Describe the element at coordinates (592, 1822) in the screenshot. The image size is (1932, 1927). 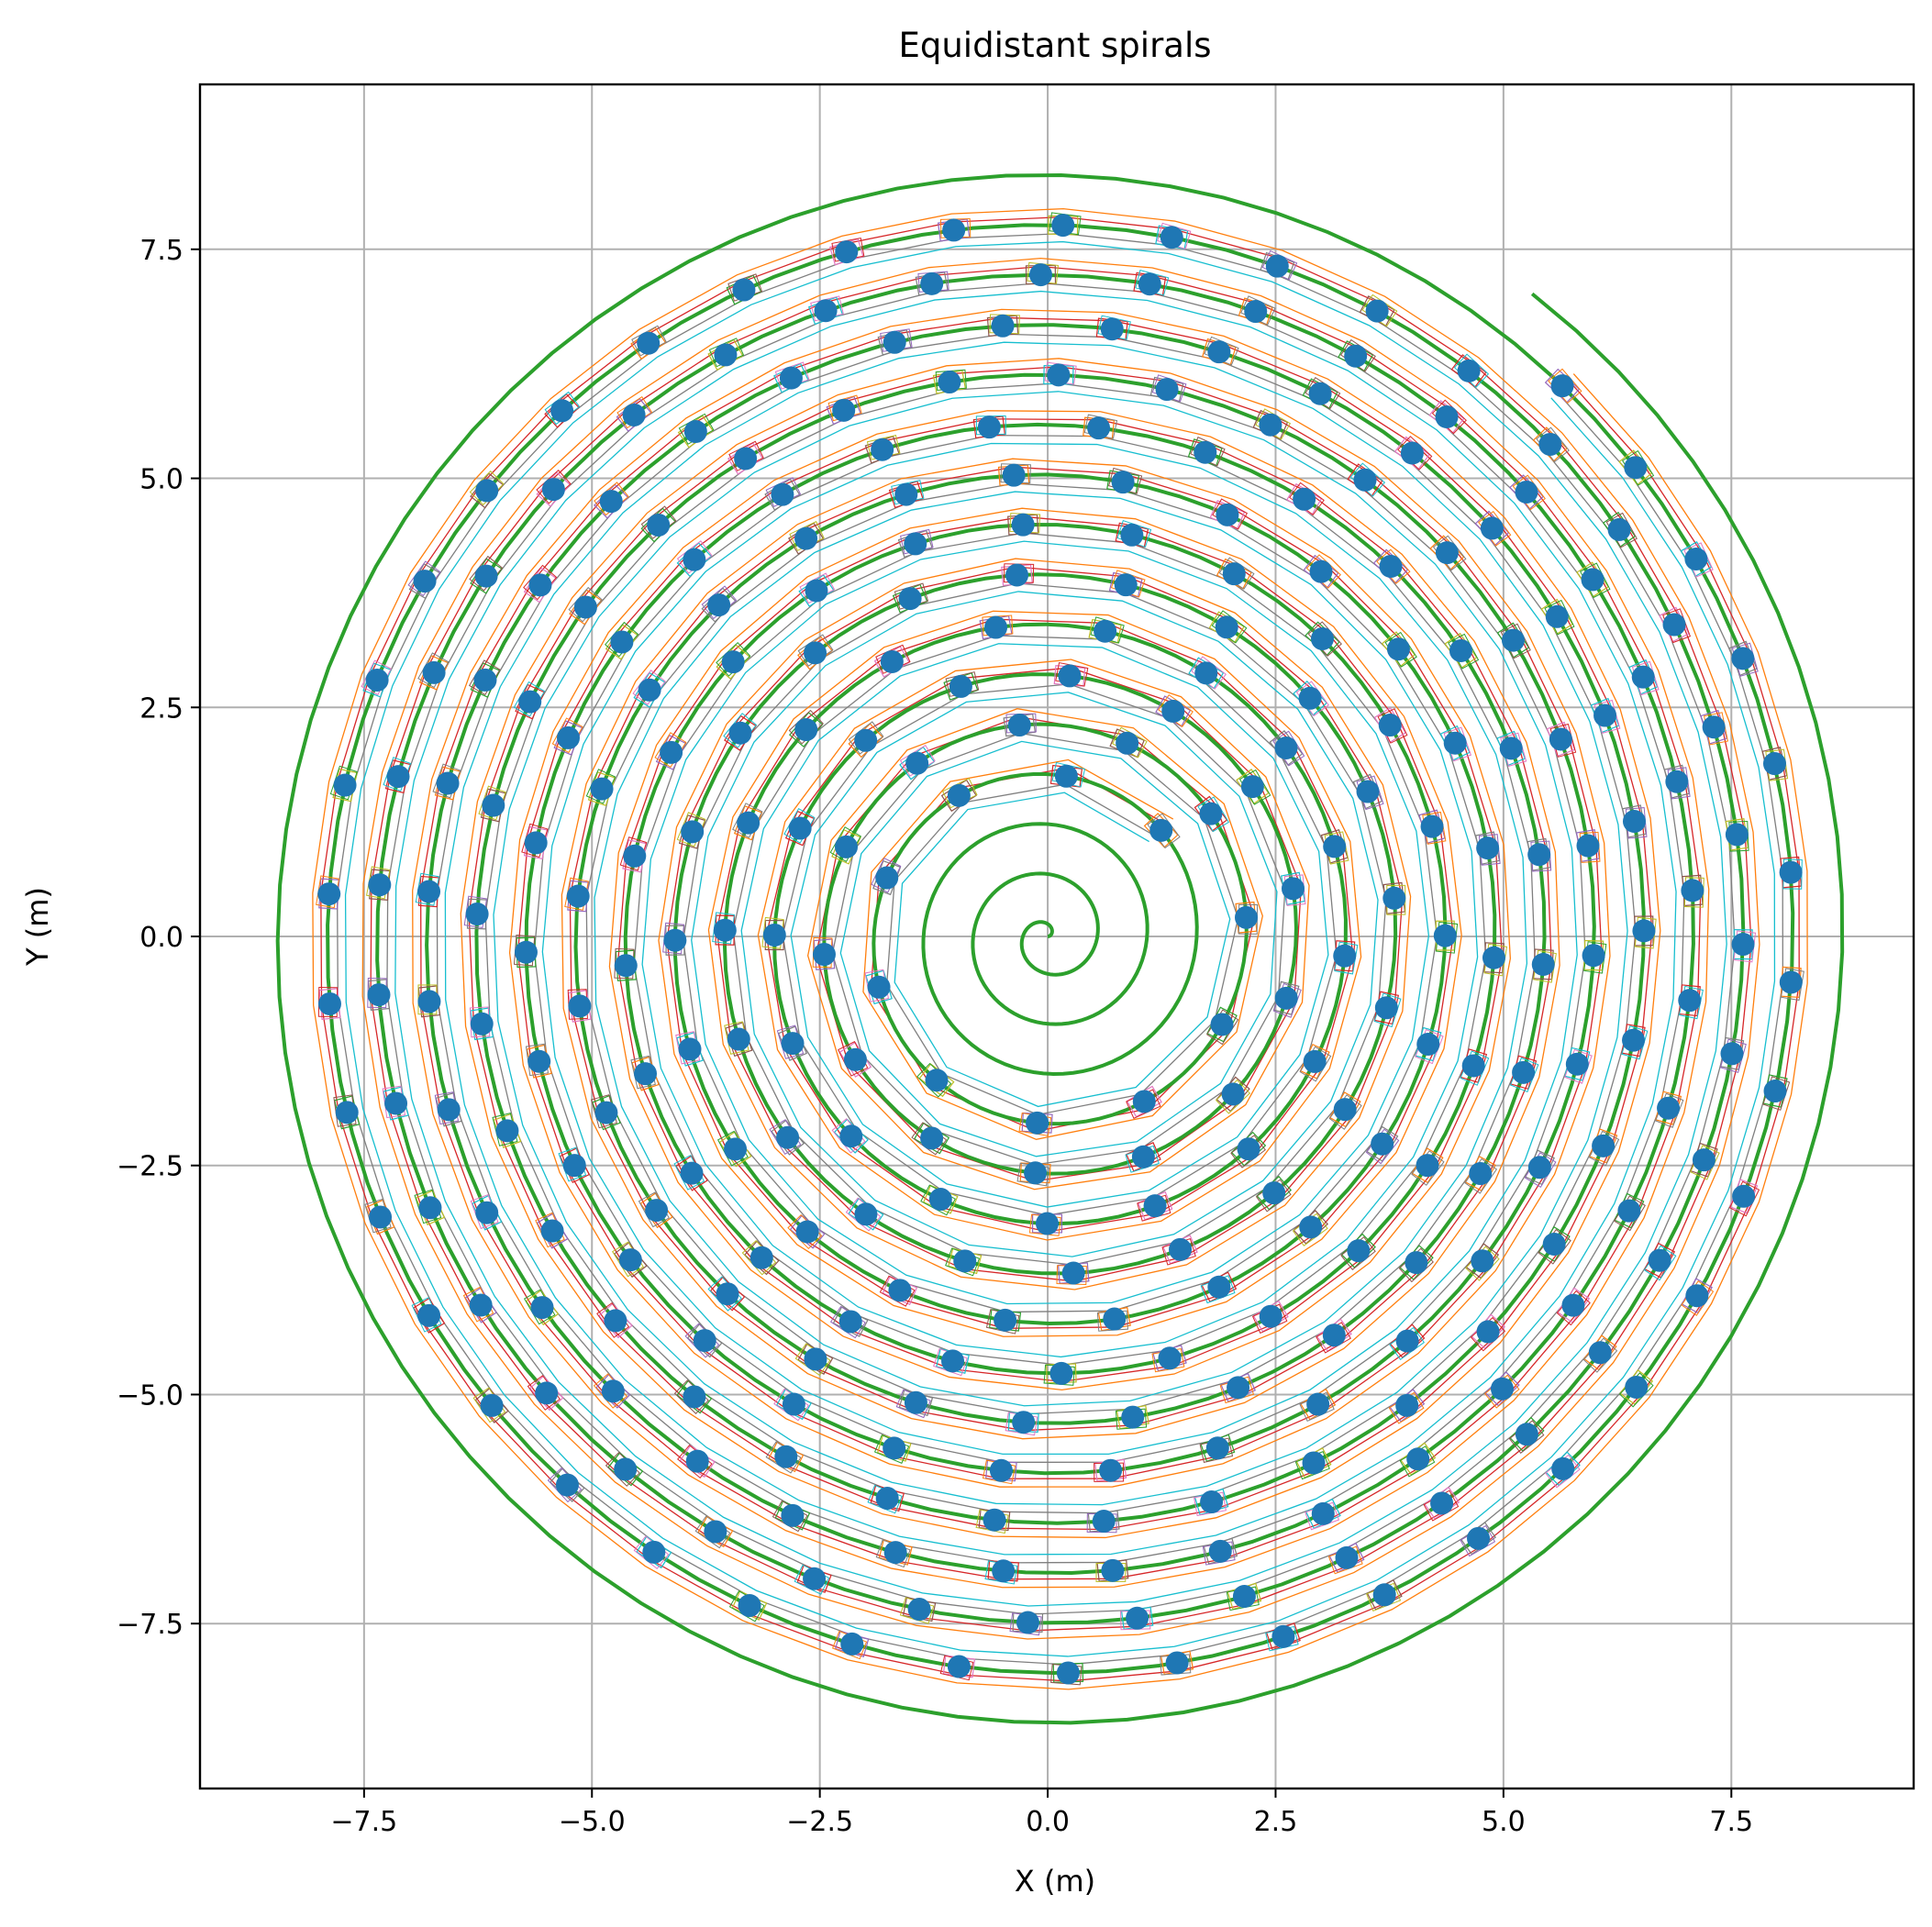
I see `x-tick-label: −5.0` at that location.